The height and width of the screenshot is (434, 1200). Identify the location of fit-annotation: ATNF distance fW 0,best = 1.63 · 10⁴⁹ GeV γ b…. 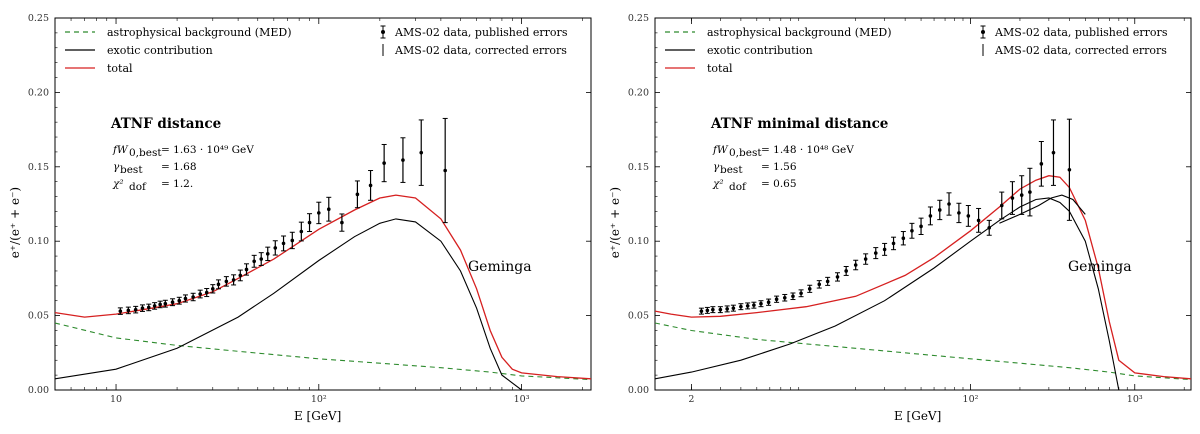
(182, 154).